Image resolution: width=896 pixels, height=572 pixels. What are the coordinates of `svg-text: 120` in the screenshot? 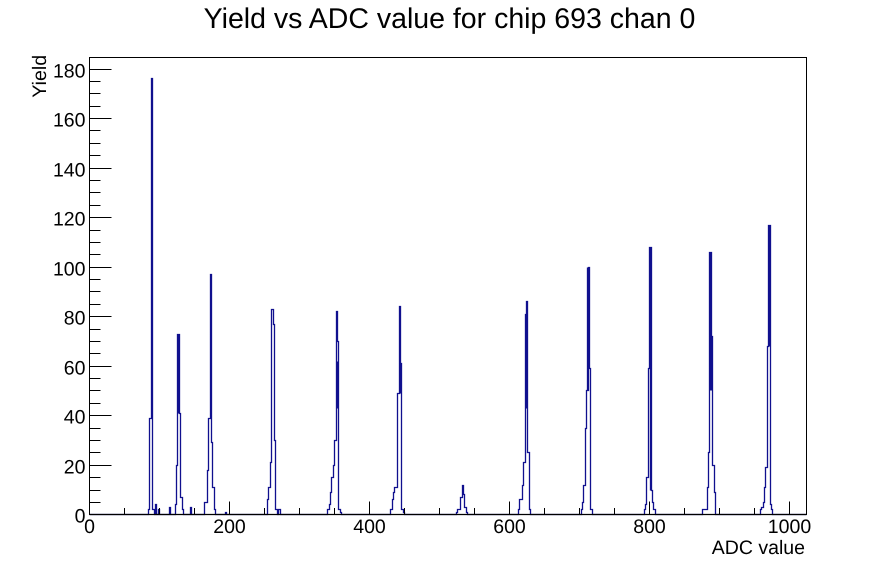 It's located at (69, 219).